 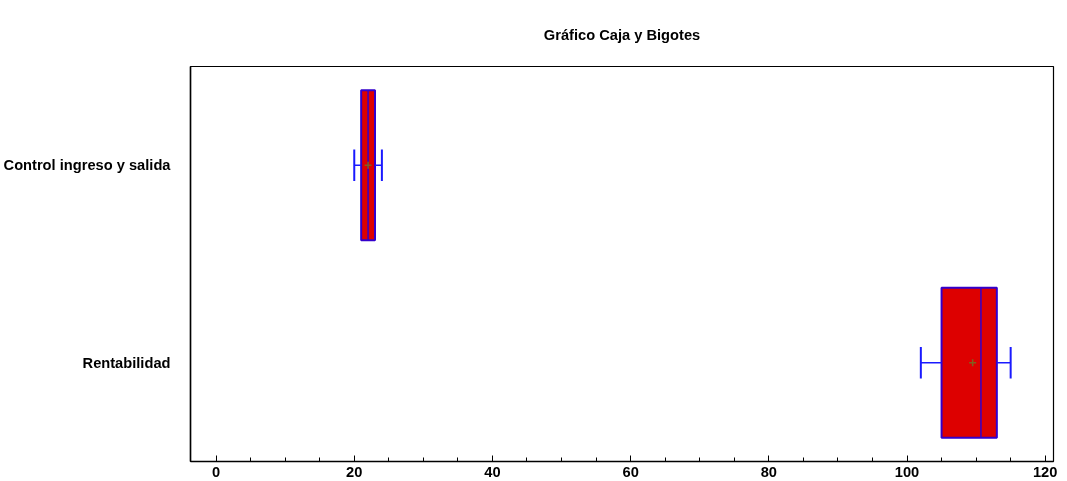 I want to click on x-tick-label: 20, so click(x=354, y=471).